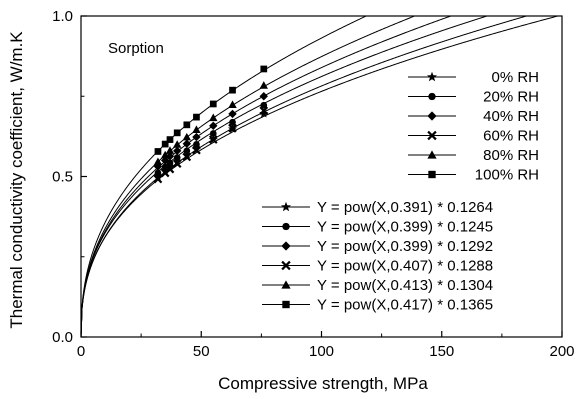 This screenshot has width=576, height=399. What do you see at coordinates (62, 177) in the screenshot?
I see `y-tick-label: 0.5` at bounding box center [62, 177].